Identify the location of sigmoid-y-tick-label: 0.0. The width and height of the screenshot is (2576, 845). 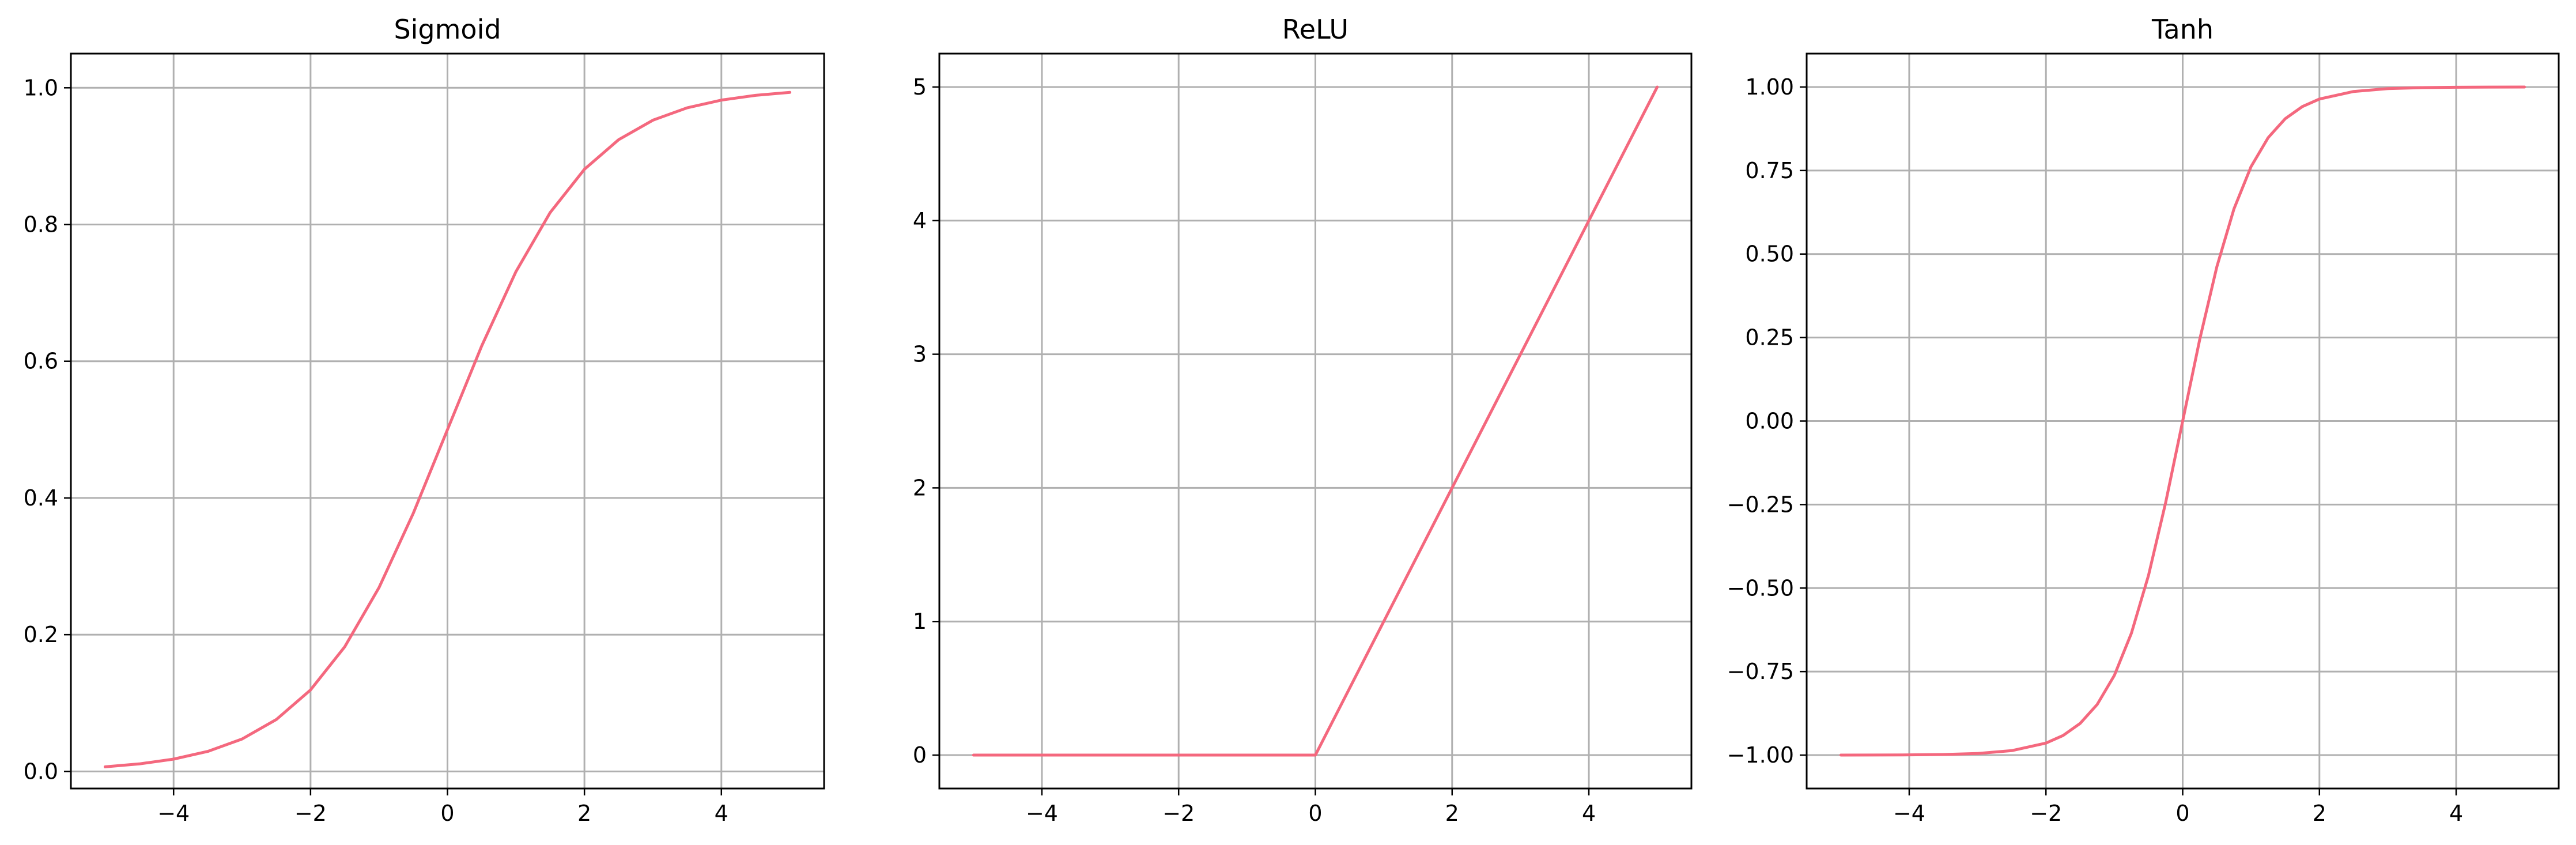
(41, 772).